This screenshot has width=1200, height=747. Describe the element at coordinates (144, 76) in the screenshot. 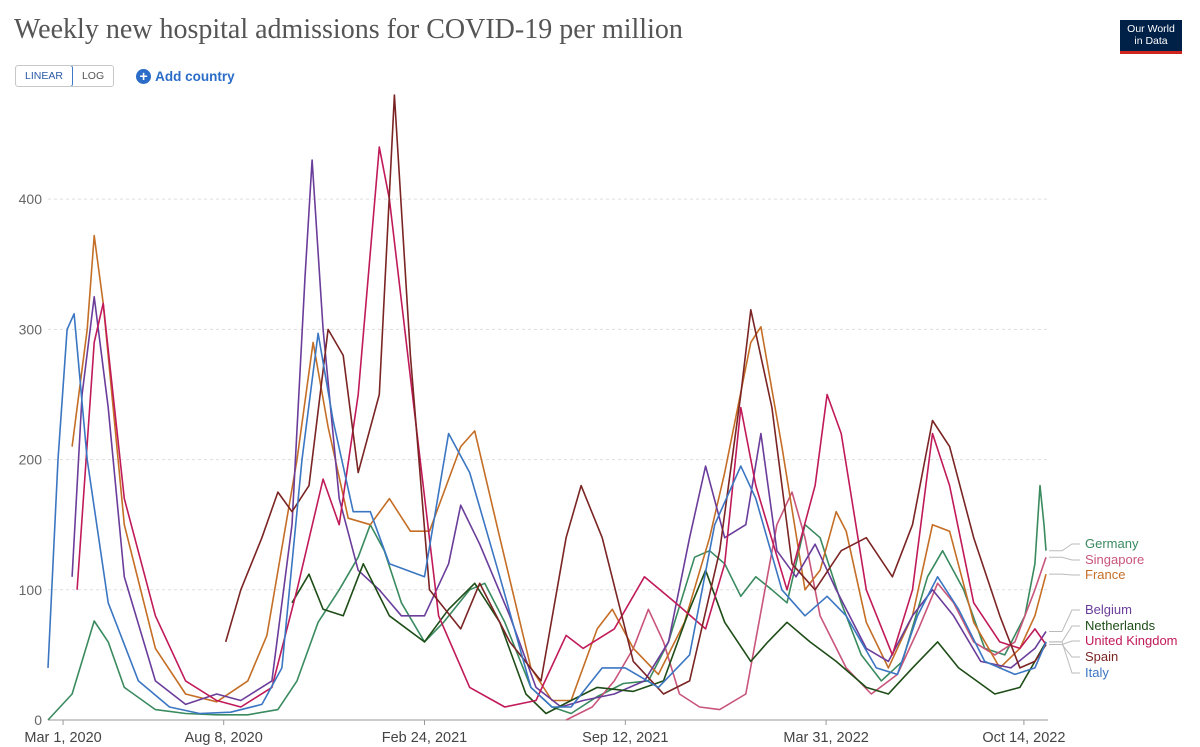

I see `plus-circle-icon: +` at that location.